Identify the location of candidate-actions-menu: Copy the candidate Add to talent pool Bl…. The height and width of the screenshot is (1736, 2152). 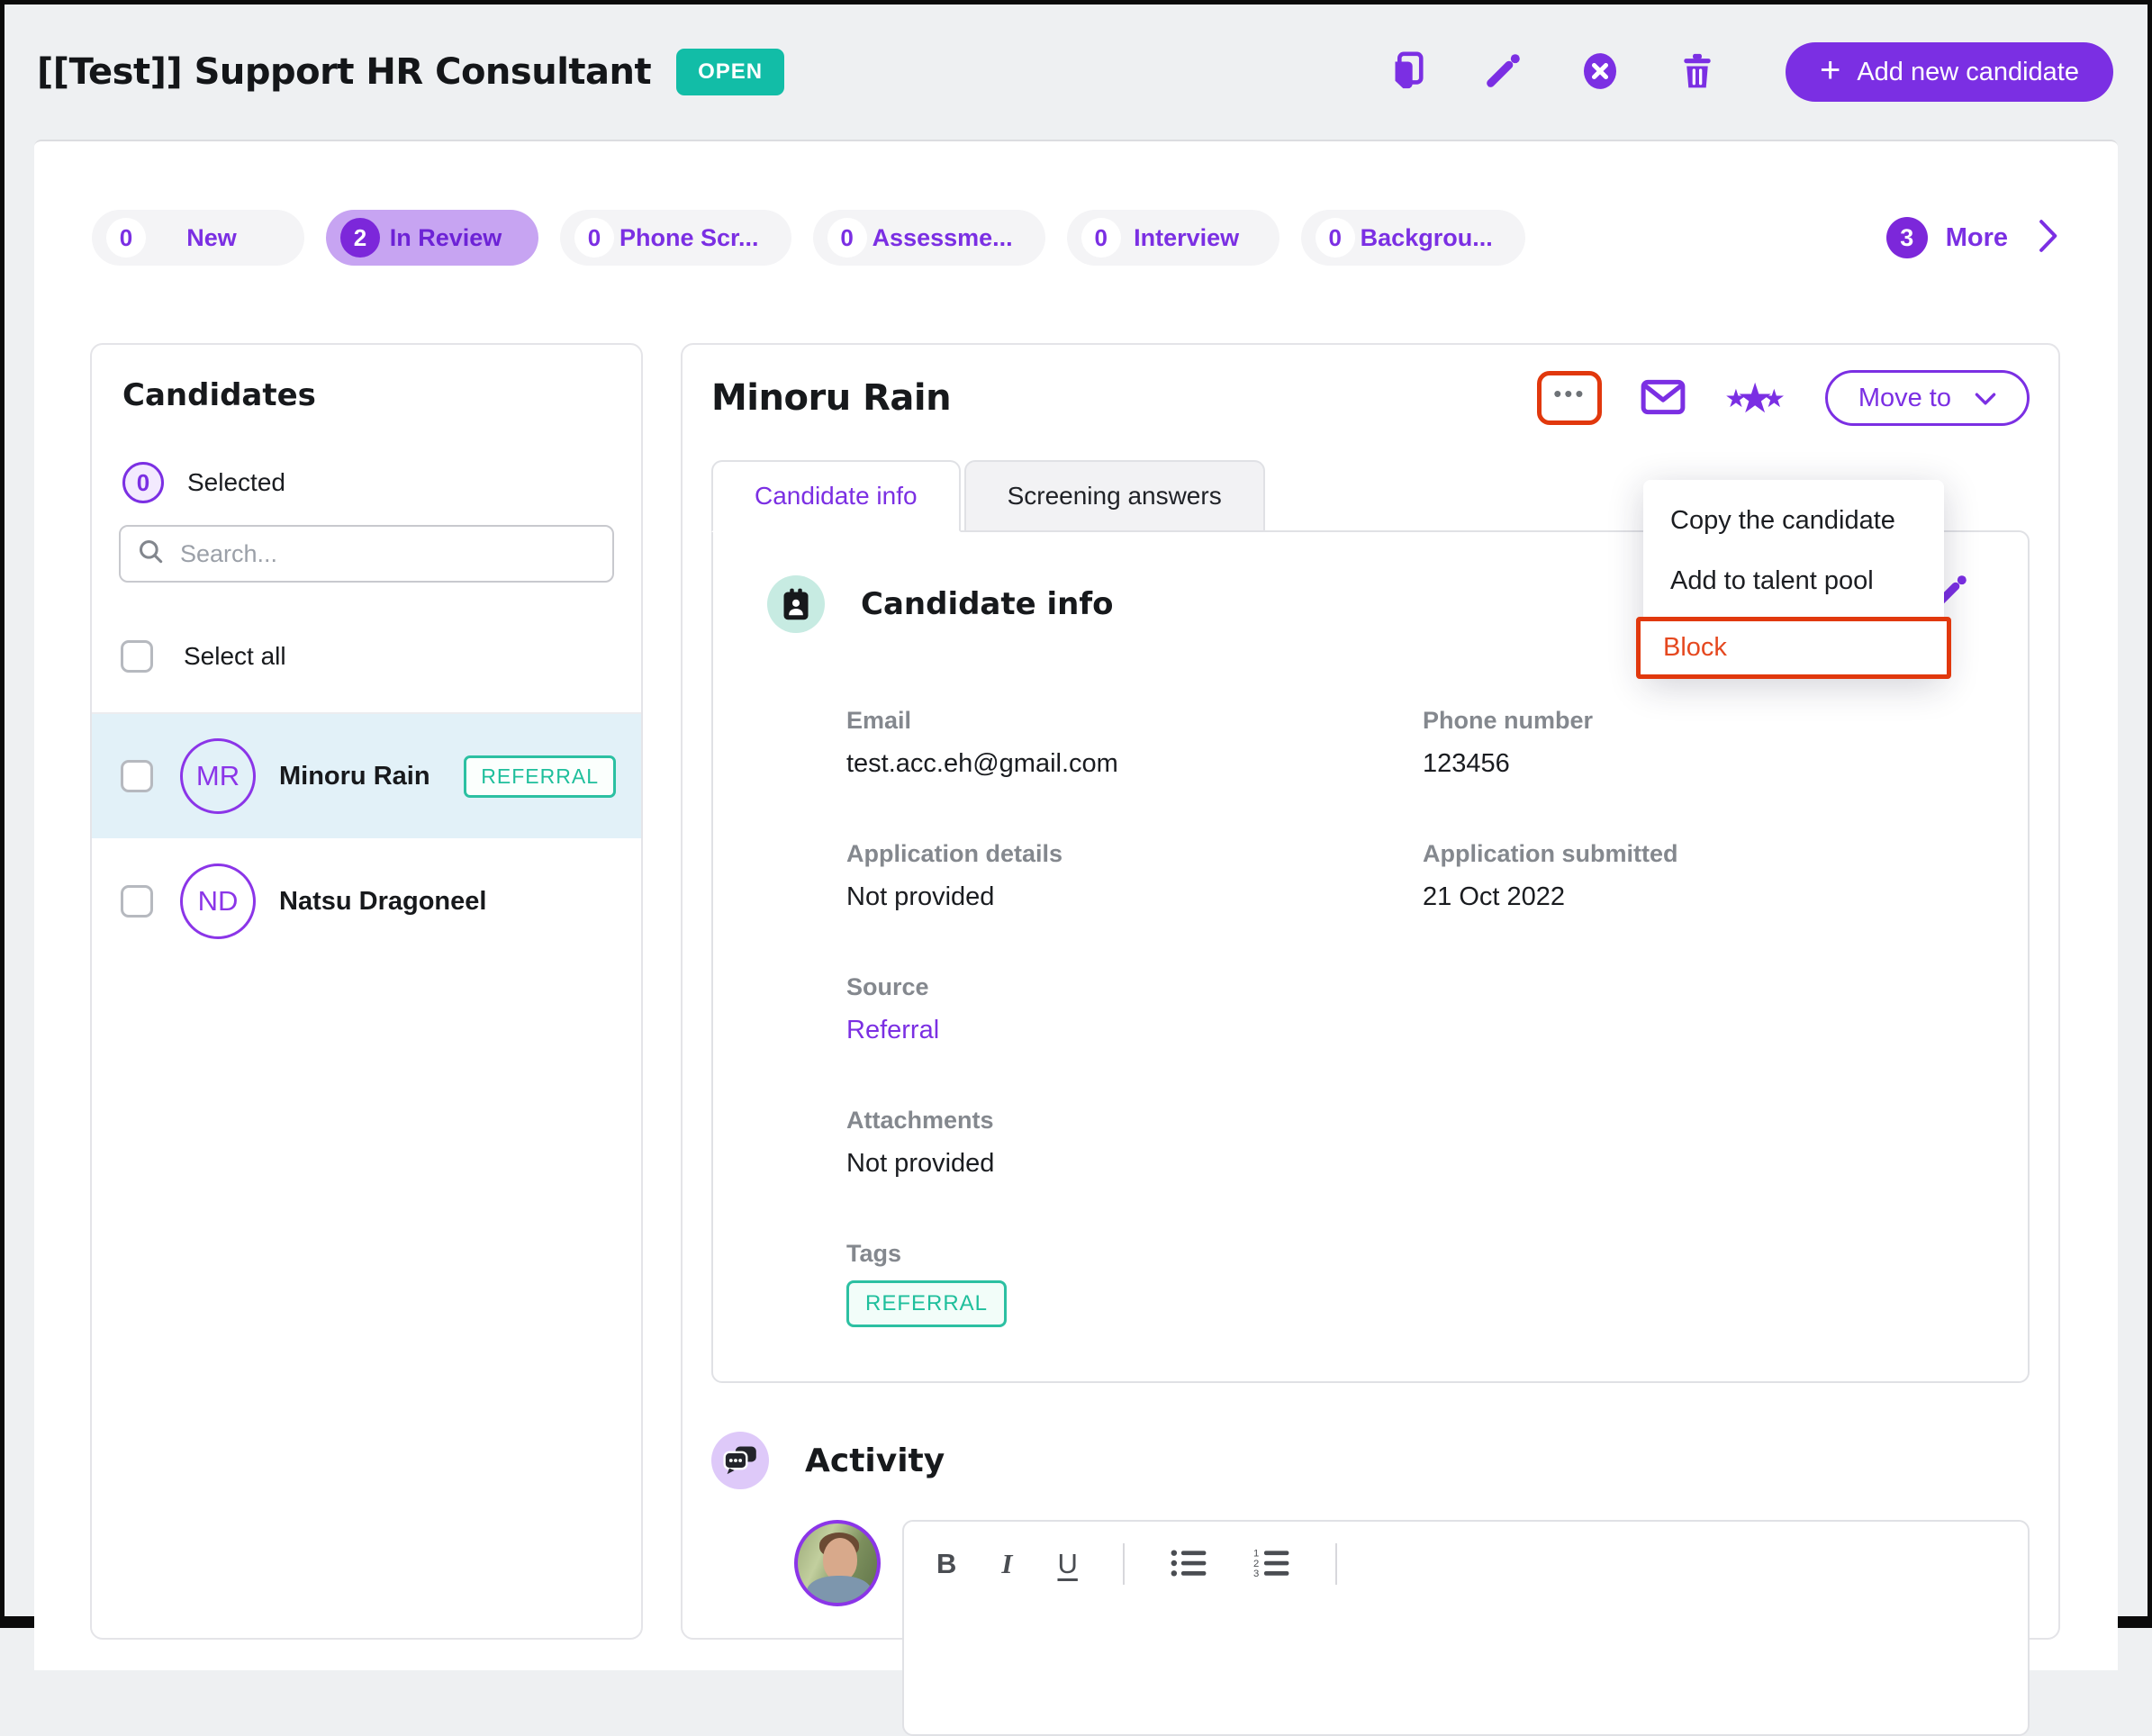
(1793, 579).